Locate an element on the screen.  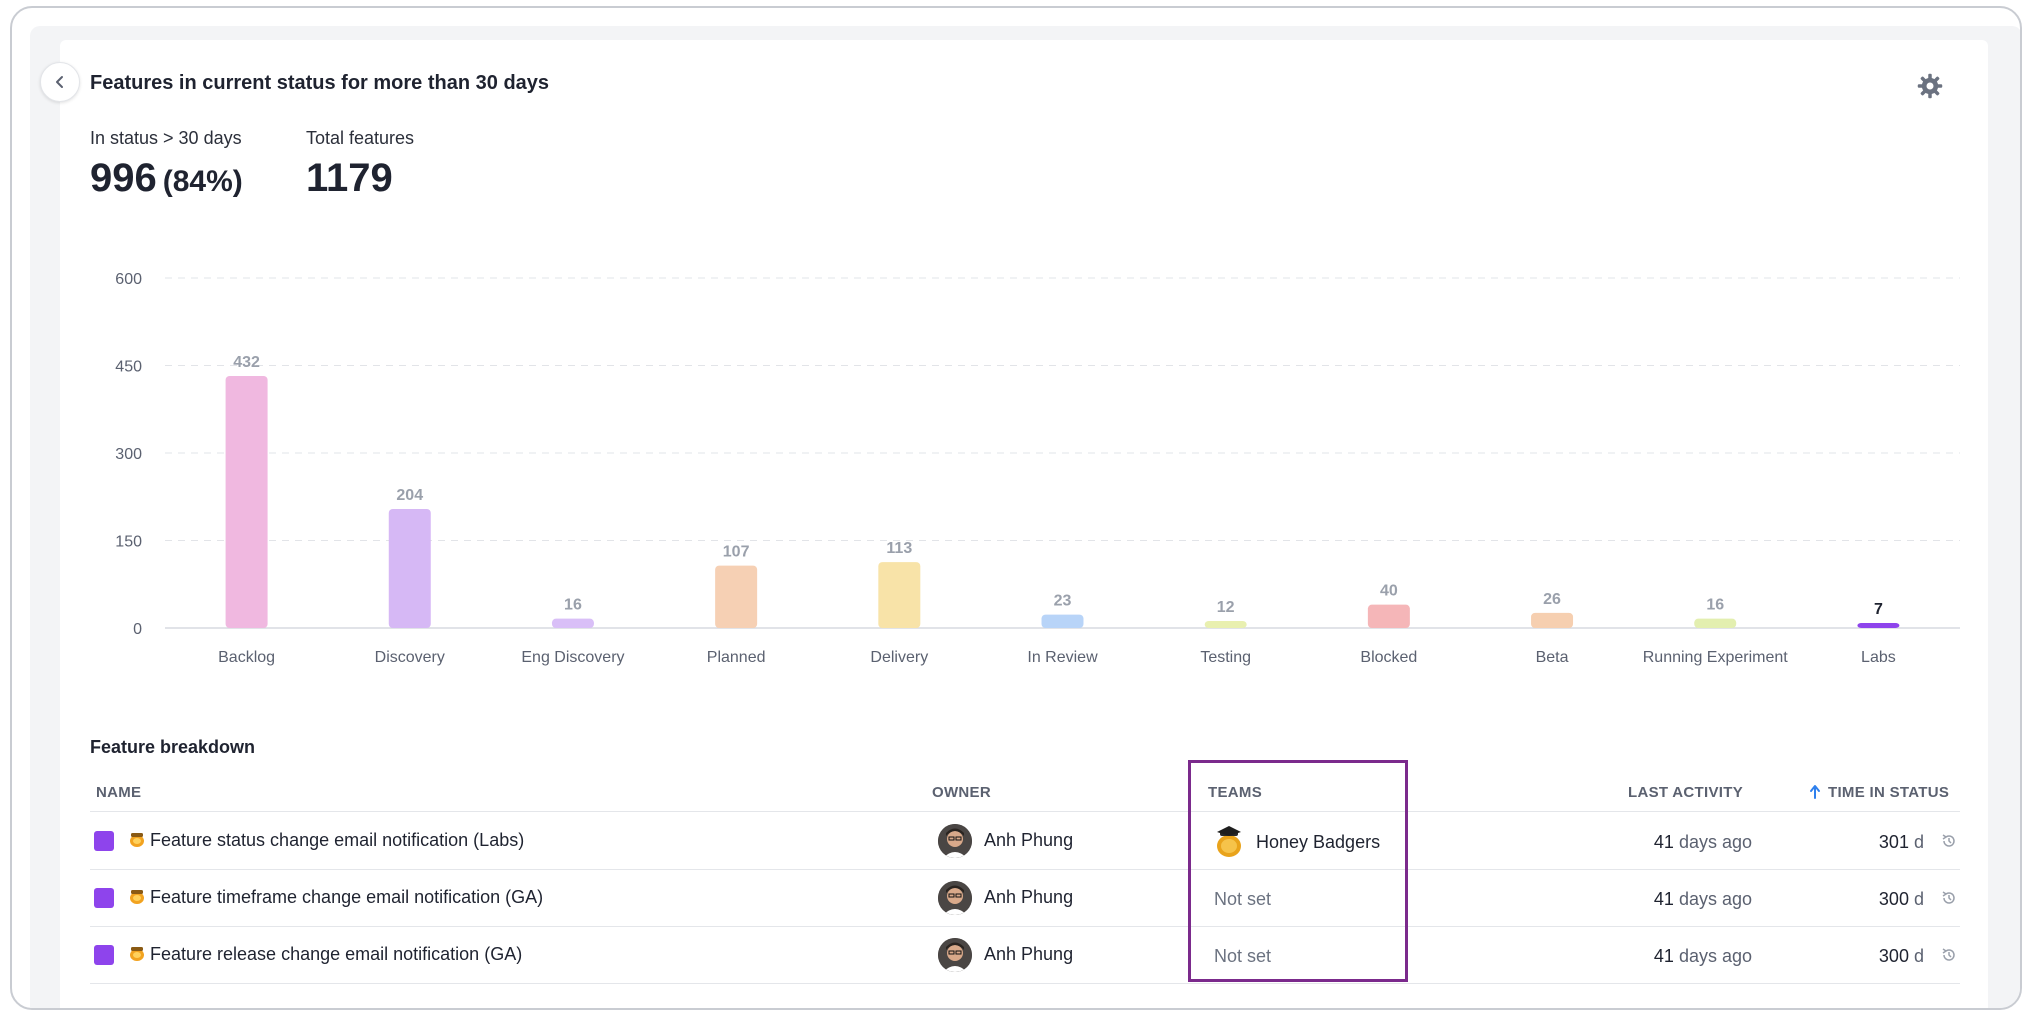
back-button is located at coordinates (60, 82).